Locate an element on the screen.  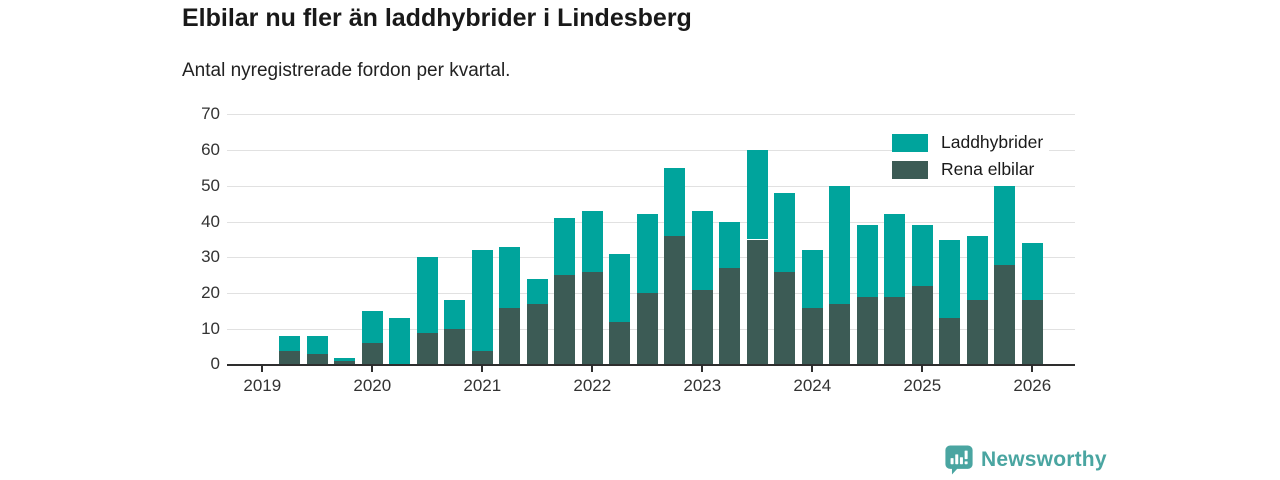
bar-rena-elbilar-2024-q4 is located at coordinates (895, 330).